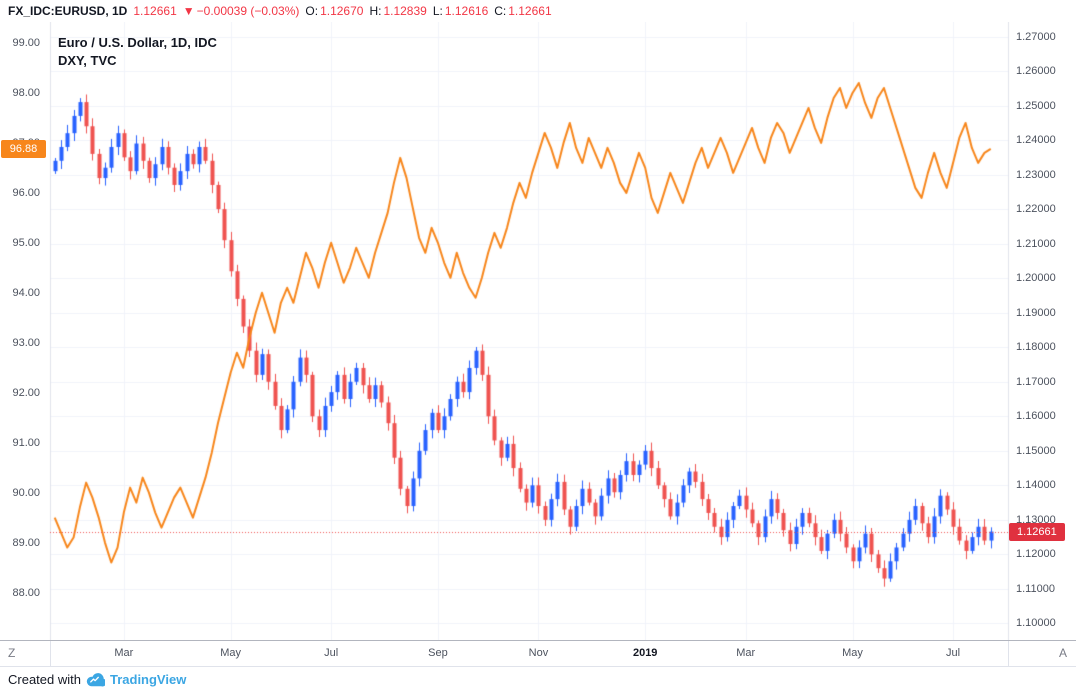 This screenshot has width=1076, height=692. Describe the element at coordinates (26, 92) in the screenshot. I see `left-axis-tick: 98.00` at that location.